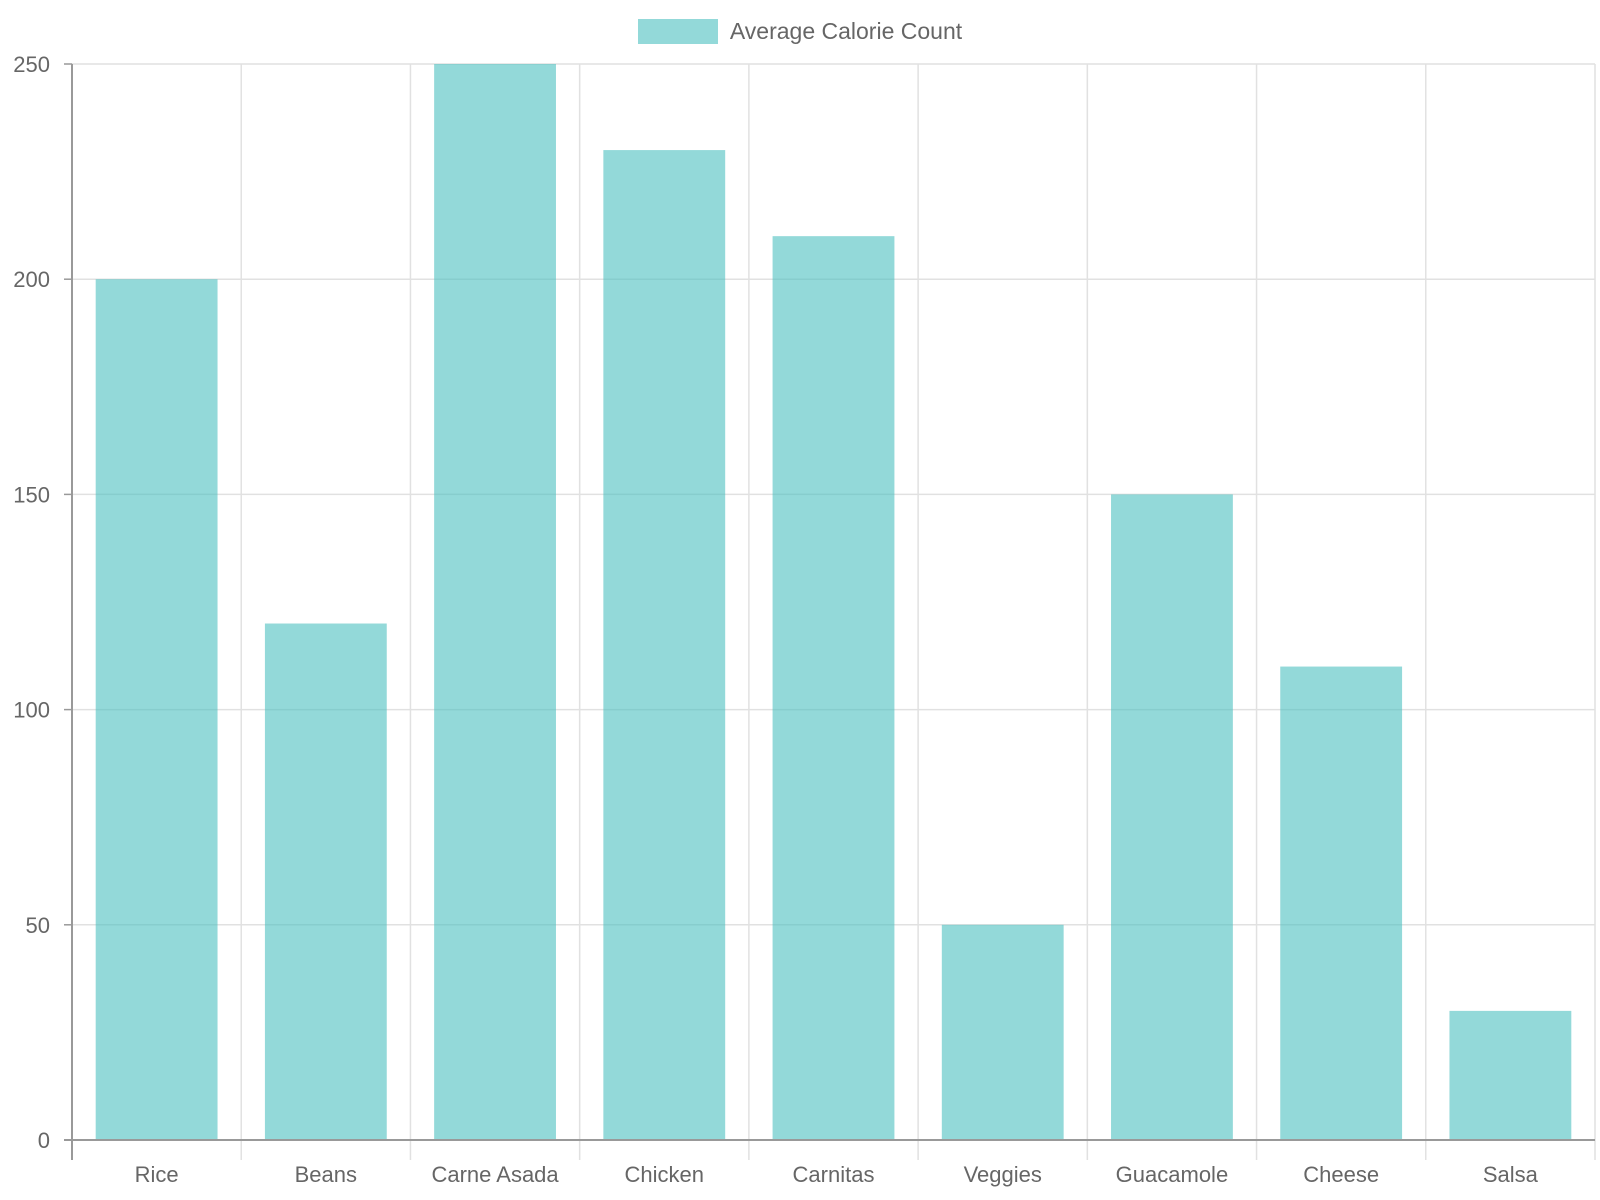 The height and width of the screenshot is (1200, 1600). What do you see at coordinates (1172, 1174) in the screenshot?
I see `x-tick-label: Guacamole` at bounding box center [1172, 1174].